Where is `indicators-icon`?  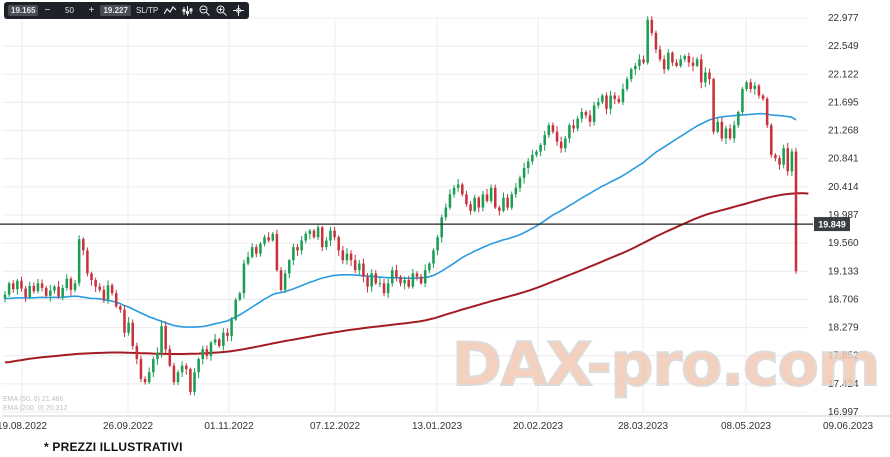 indicators-icon is located at coordinates (187, 11).